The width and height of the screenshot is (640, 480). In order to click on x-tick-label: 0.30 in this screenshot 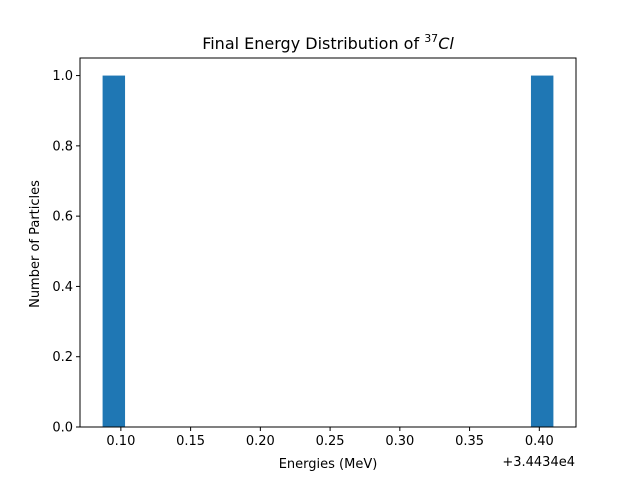, I will do `click(399, 441)`.